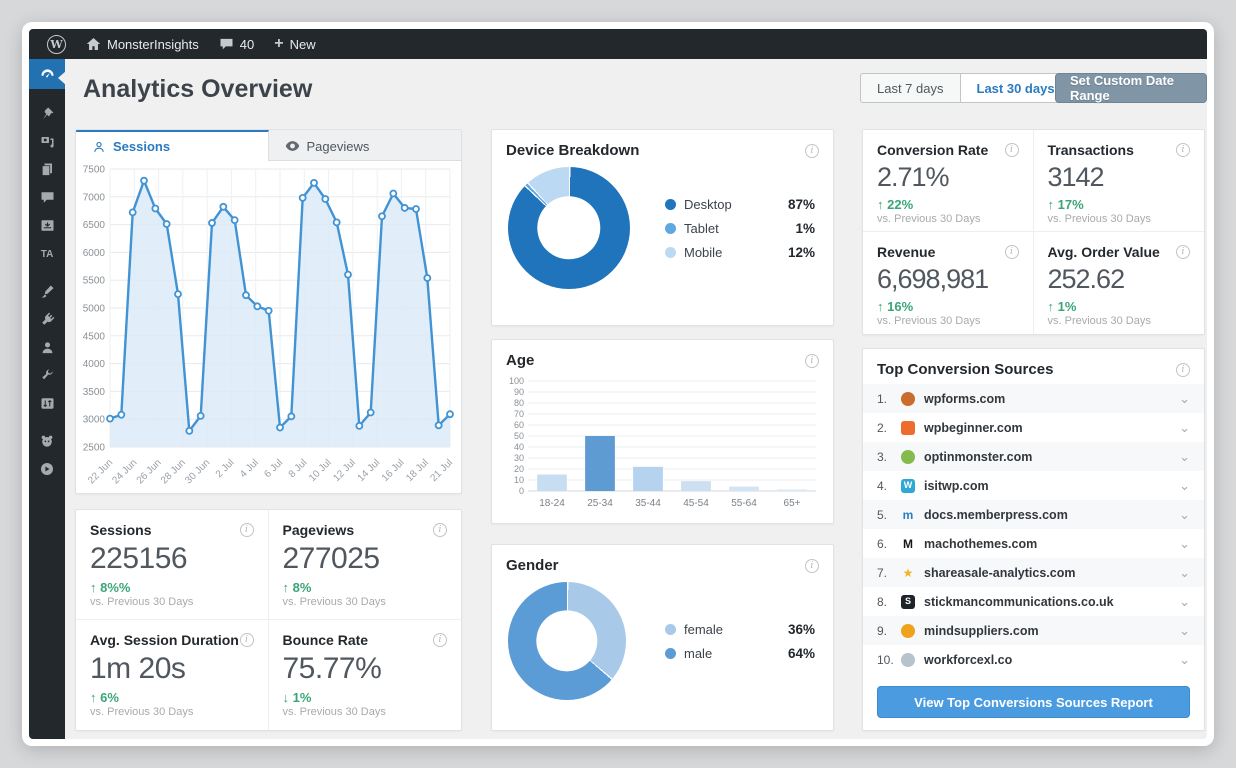 The width and height of the screenshot is (1236, 768). What do you see at coordinates (172, 145) in the screenshot?
I see `tab-sessions: Sessions` at bounding box center [172, 145].